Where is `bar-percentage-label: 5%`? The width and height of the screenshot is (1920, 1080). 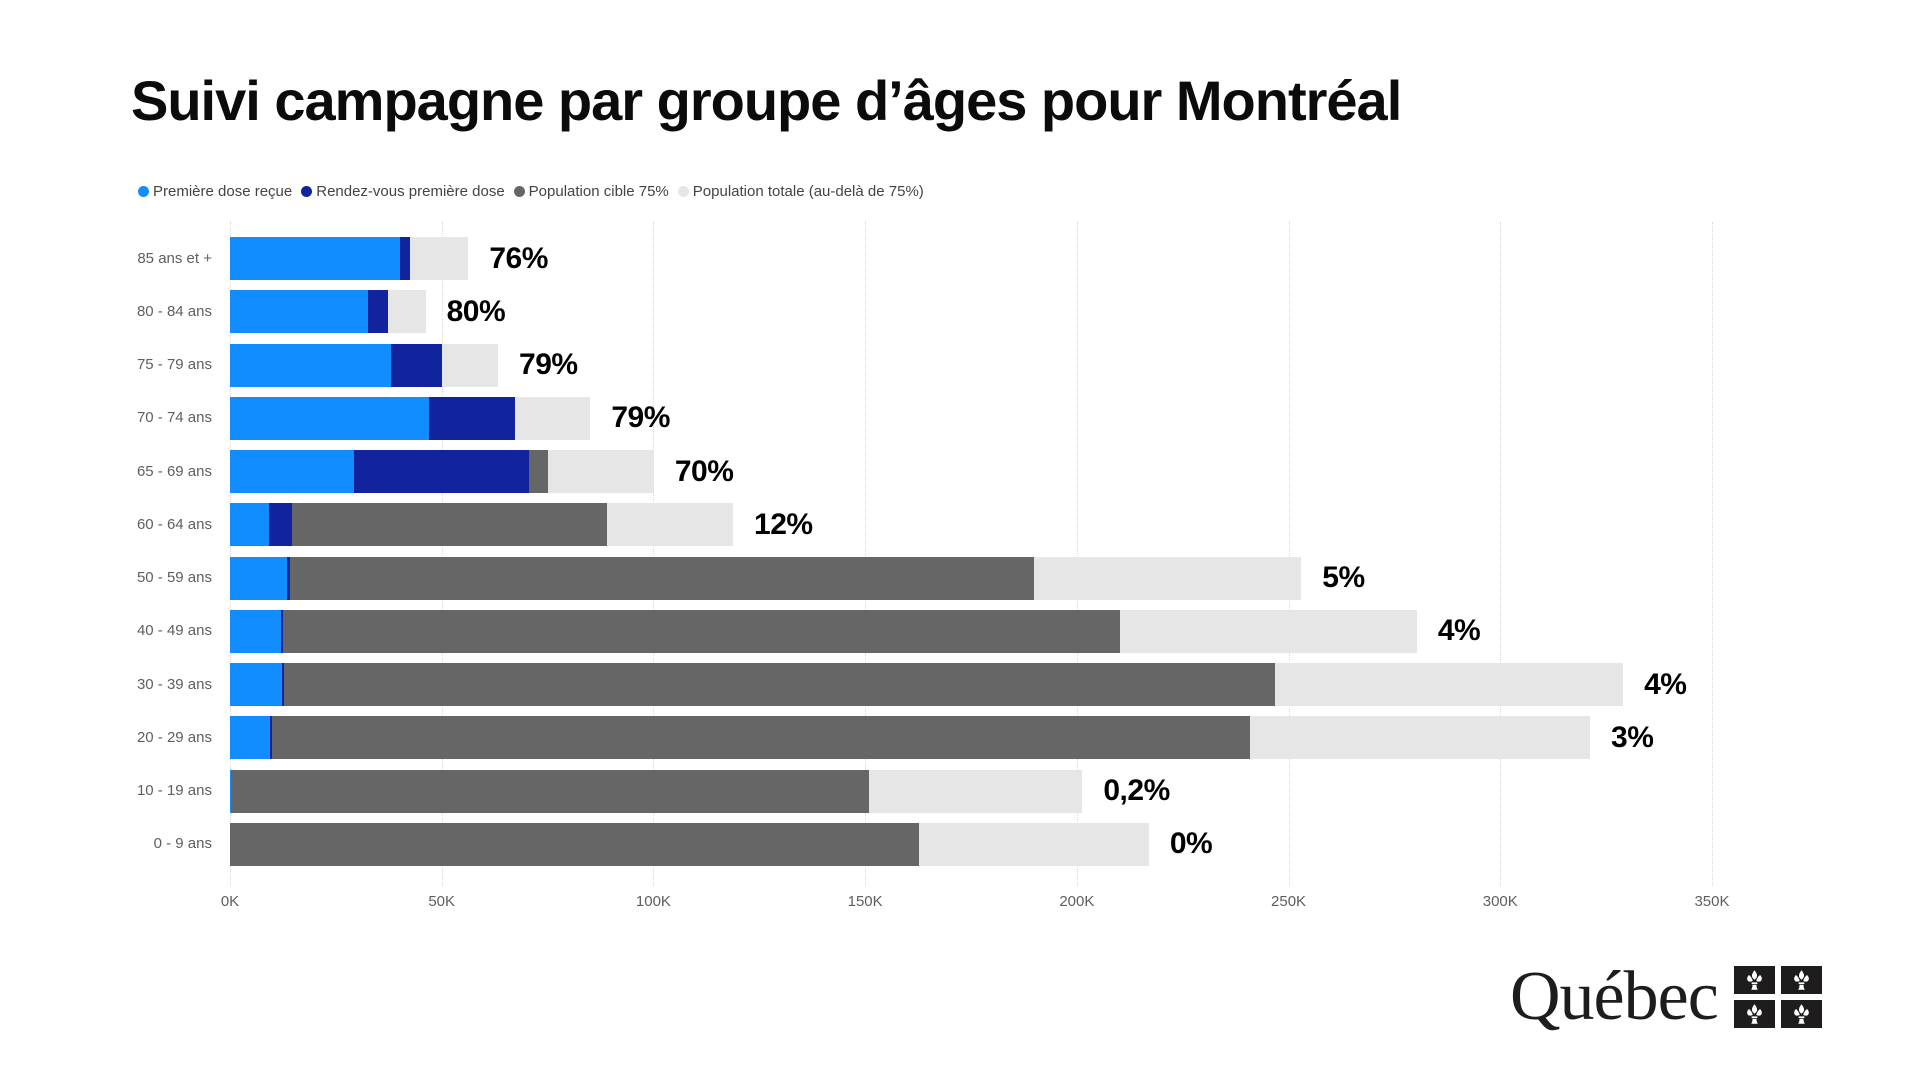
bar-percentage-label: 5% is located at coordinates (1343, 578).